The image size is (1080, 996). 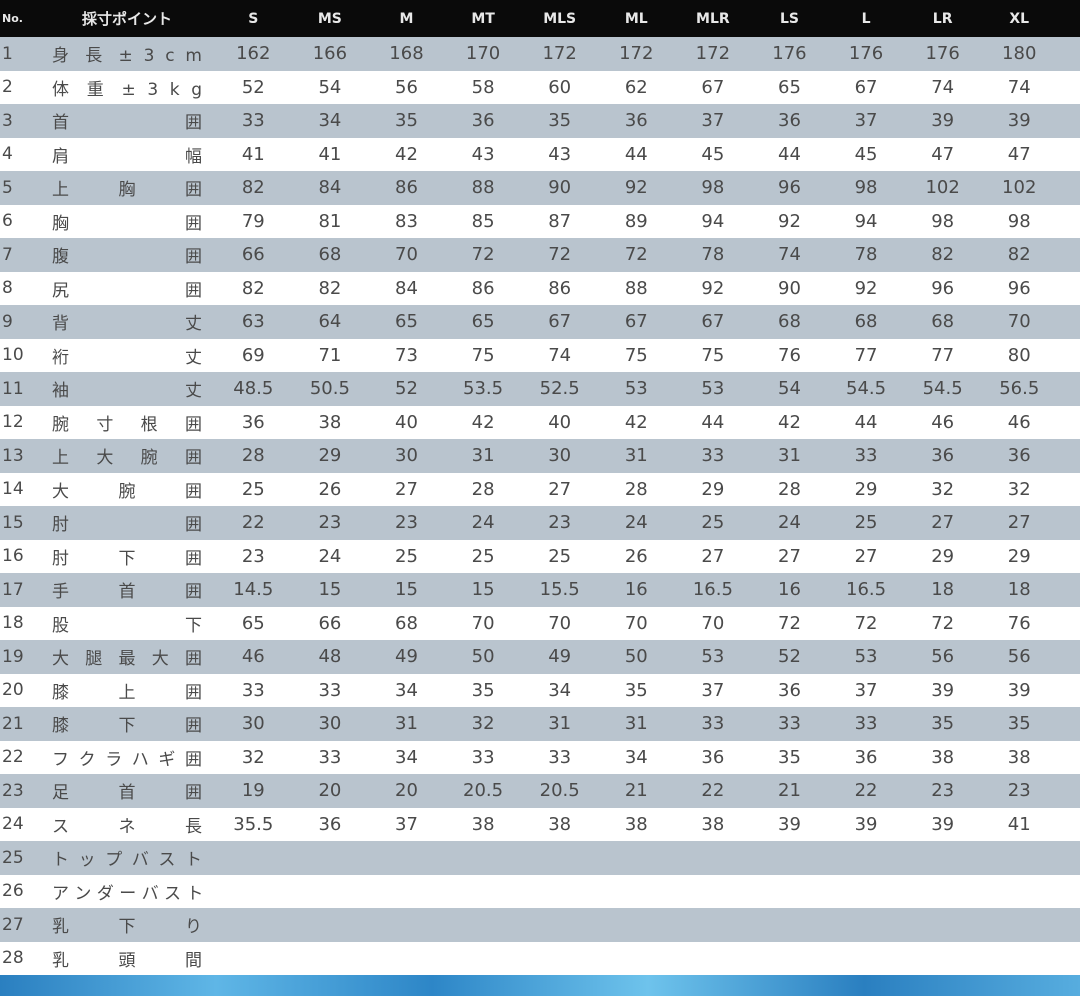 I want to click on cell-m: 20, so click(x=406, y=791).